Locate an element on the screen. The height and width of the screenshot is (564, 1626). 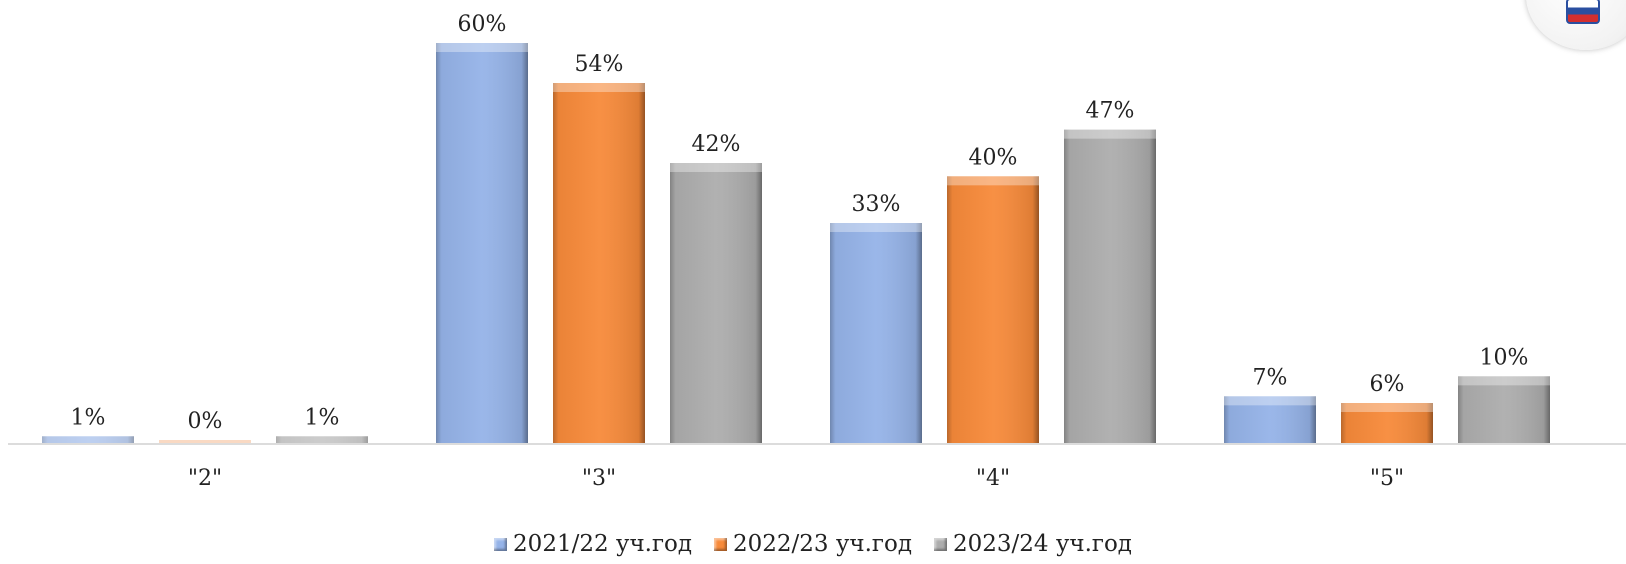
x-tick-label-1: "2" is located at coordinates (205, 478).